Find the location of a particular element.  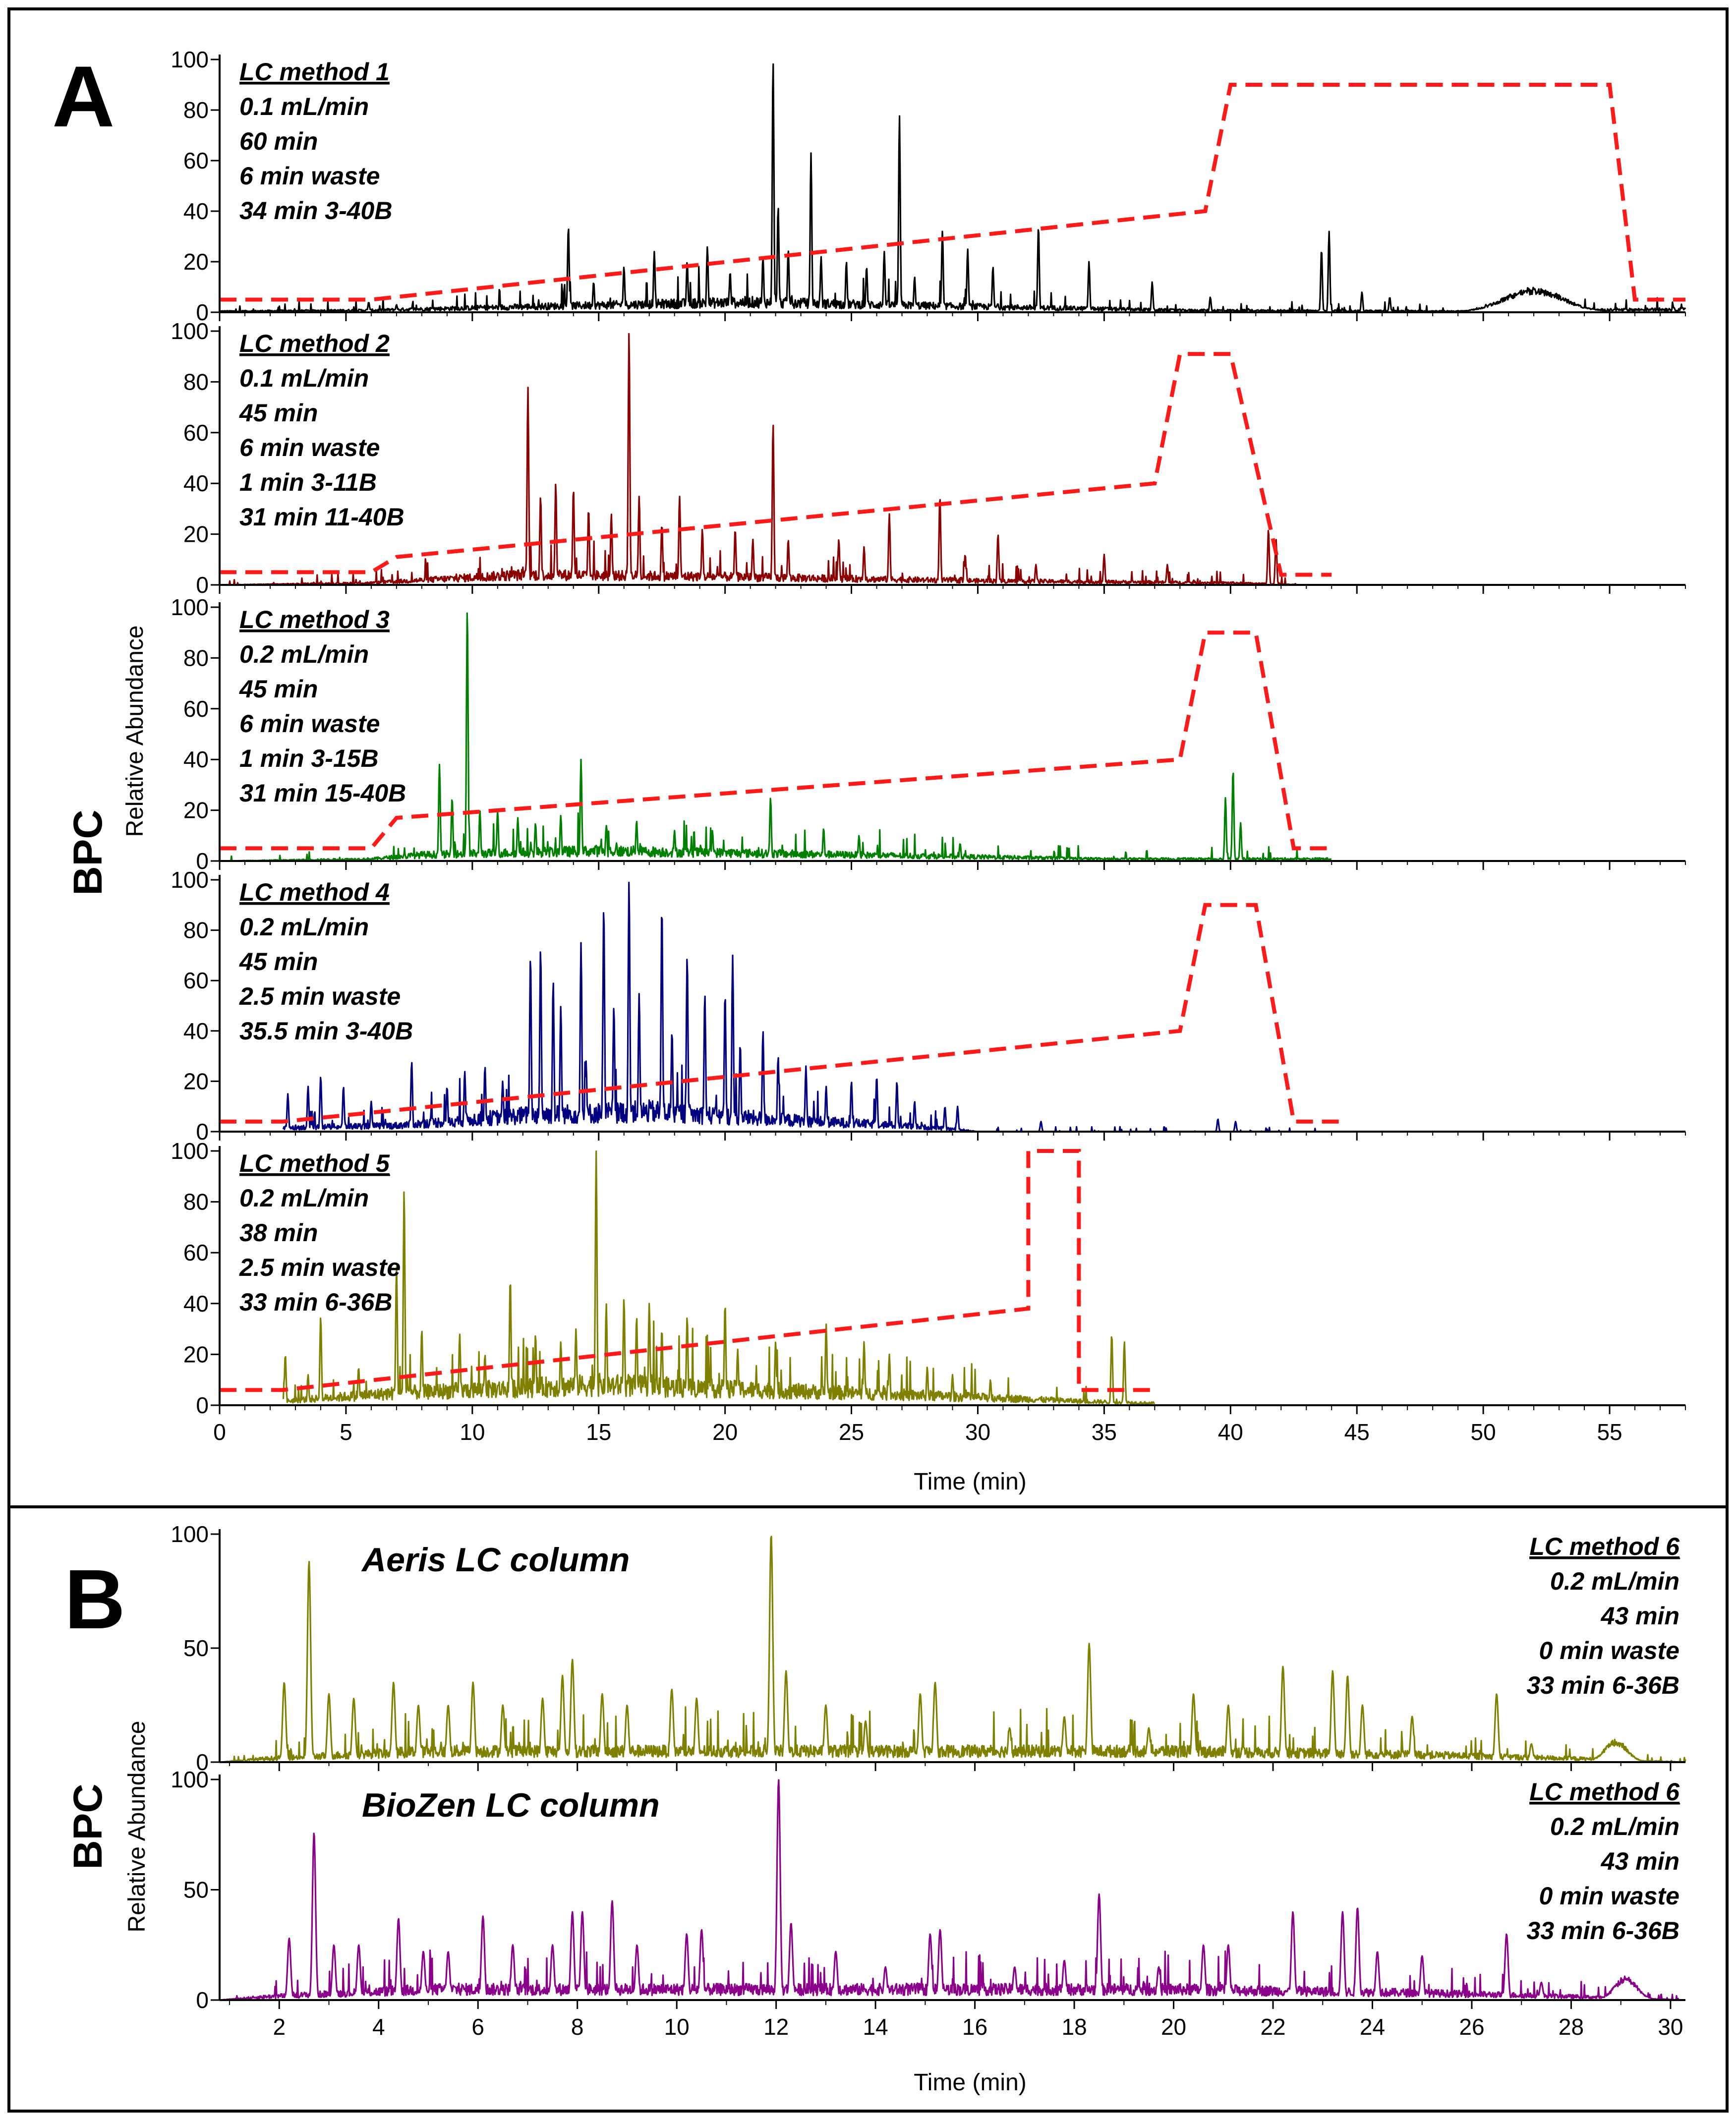

method3-method-title: LC method 3 is located at coordinates (314, 619).